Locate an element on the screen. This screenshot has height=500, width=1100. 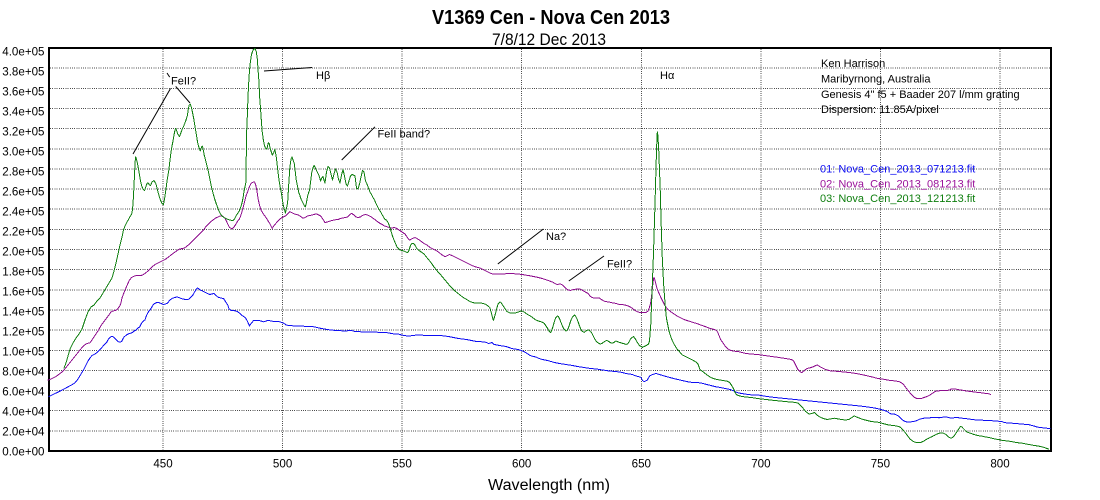
svg-text: 650 is located at coordinates (641, 463).